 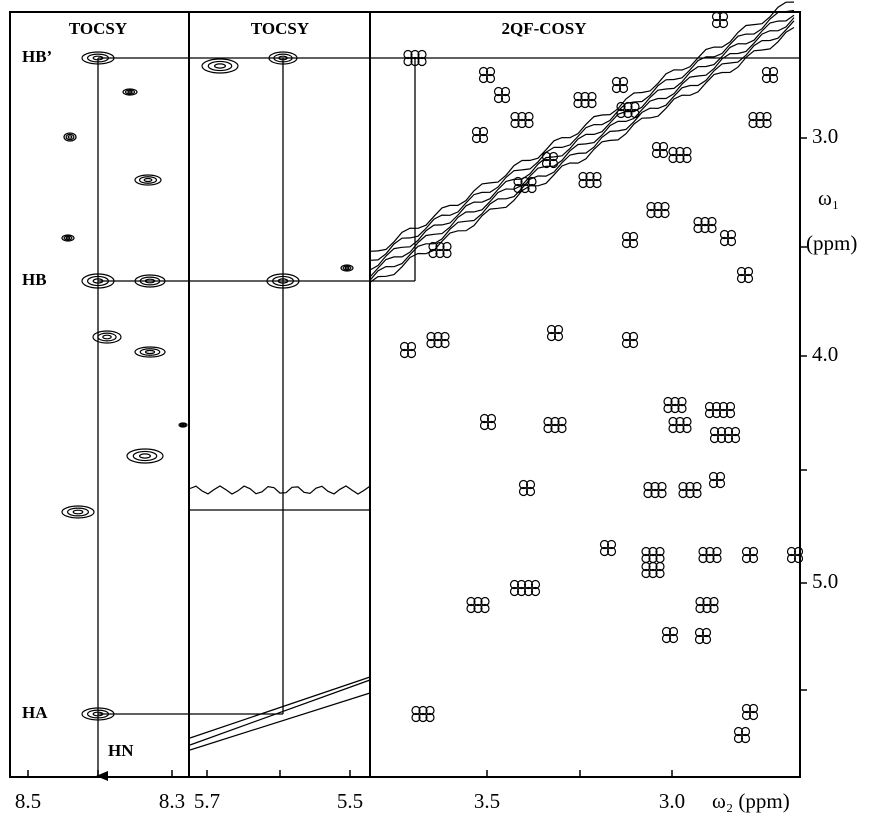 I want to click on y-tick-label: 4.0, so click(x=825, y=354).